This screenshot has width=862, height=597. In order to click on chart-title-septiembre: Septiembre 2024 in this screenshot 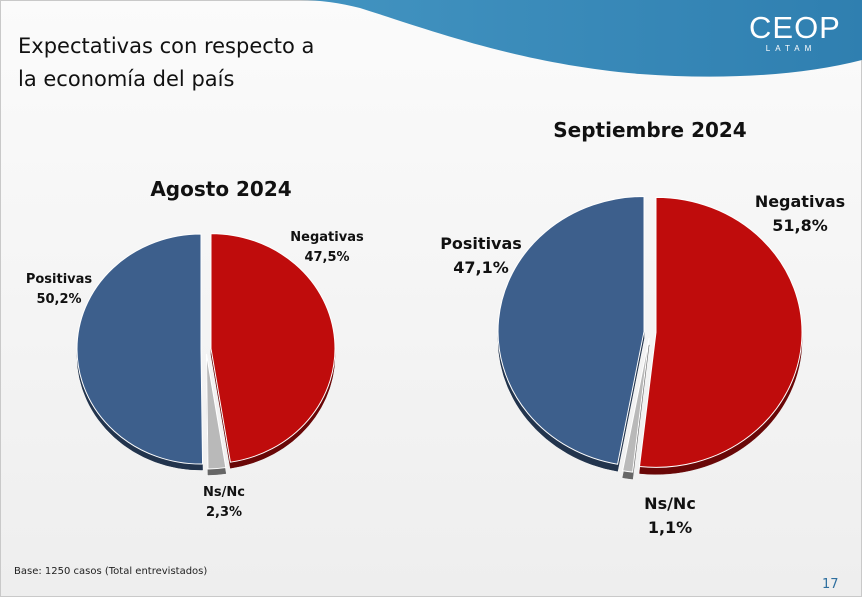, I will do `click(650, 130)`.